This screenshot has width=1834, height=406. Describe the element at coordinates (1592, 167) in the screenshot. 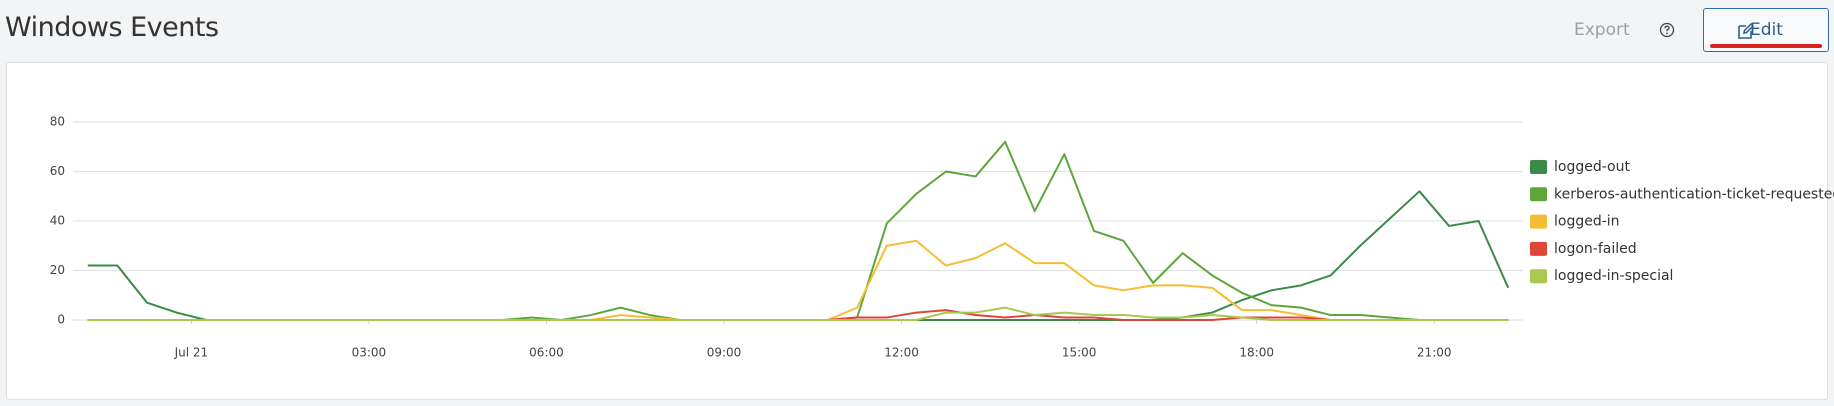

I see `legend-label: logged-out` at that location.